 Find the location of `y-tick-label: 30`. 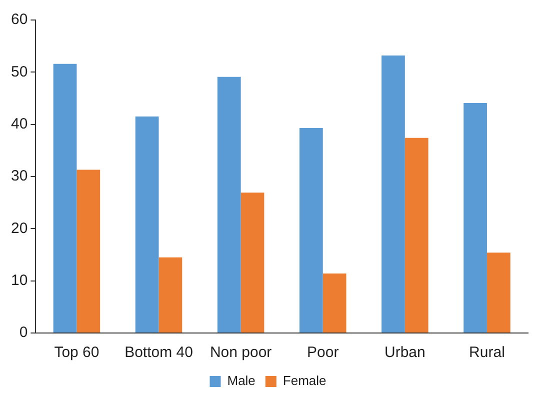

y-tick-label: 30 is located at coordinates (19, 176).